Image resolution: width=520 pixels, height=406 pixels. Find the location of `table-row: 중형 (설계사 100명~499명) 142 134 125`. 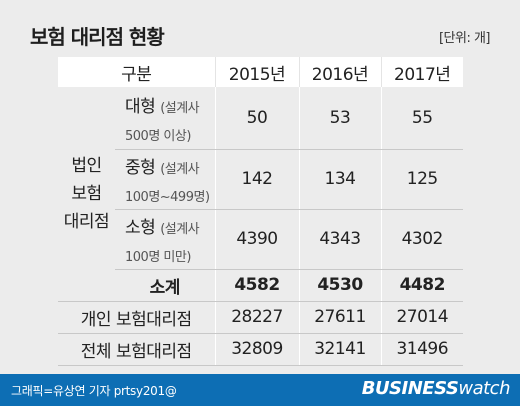

table-row: 중형 (설계사 100명~499명) 142 134 125 is located at coordinates (260, 179).